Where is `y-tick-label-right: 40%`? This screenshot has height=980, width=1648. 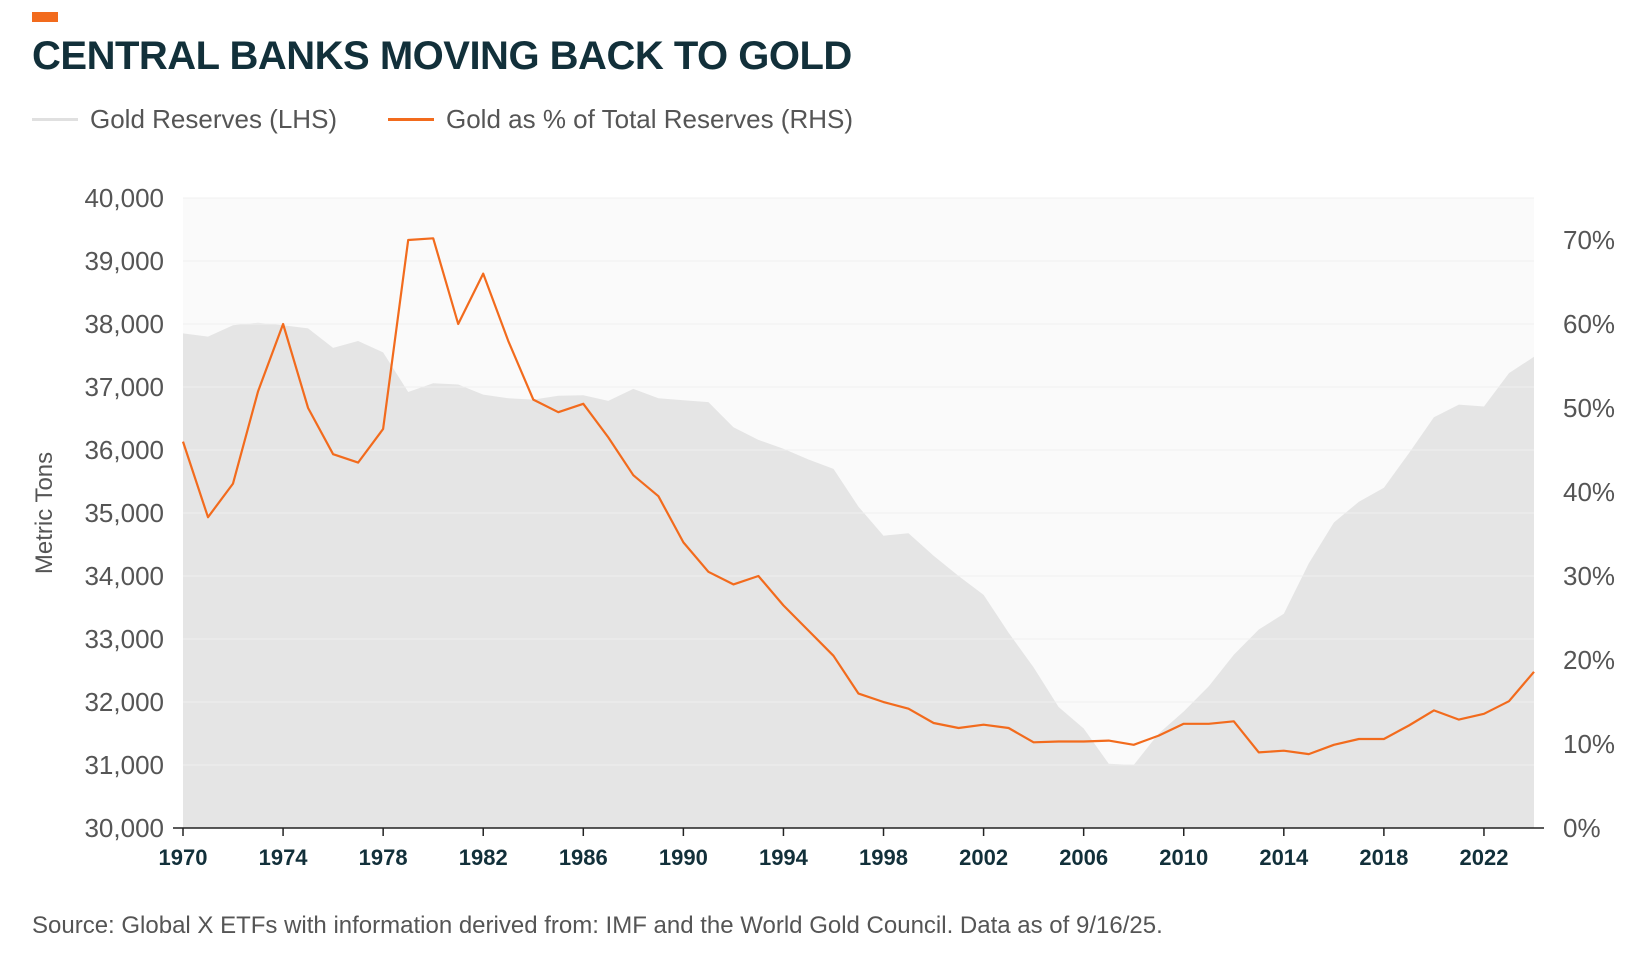 y-tick-label-right: 40% is located at coordinates (1589, 492).